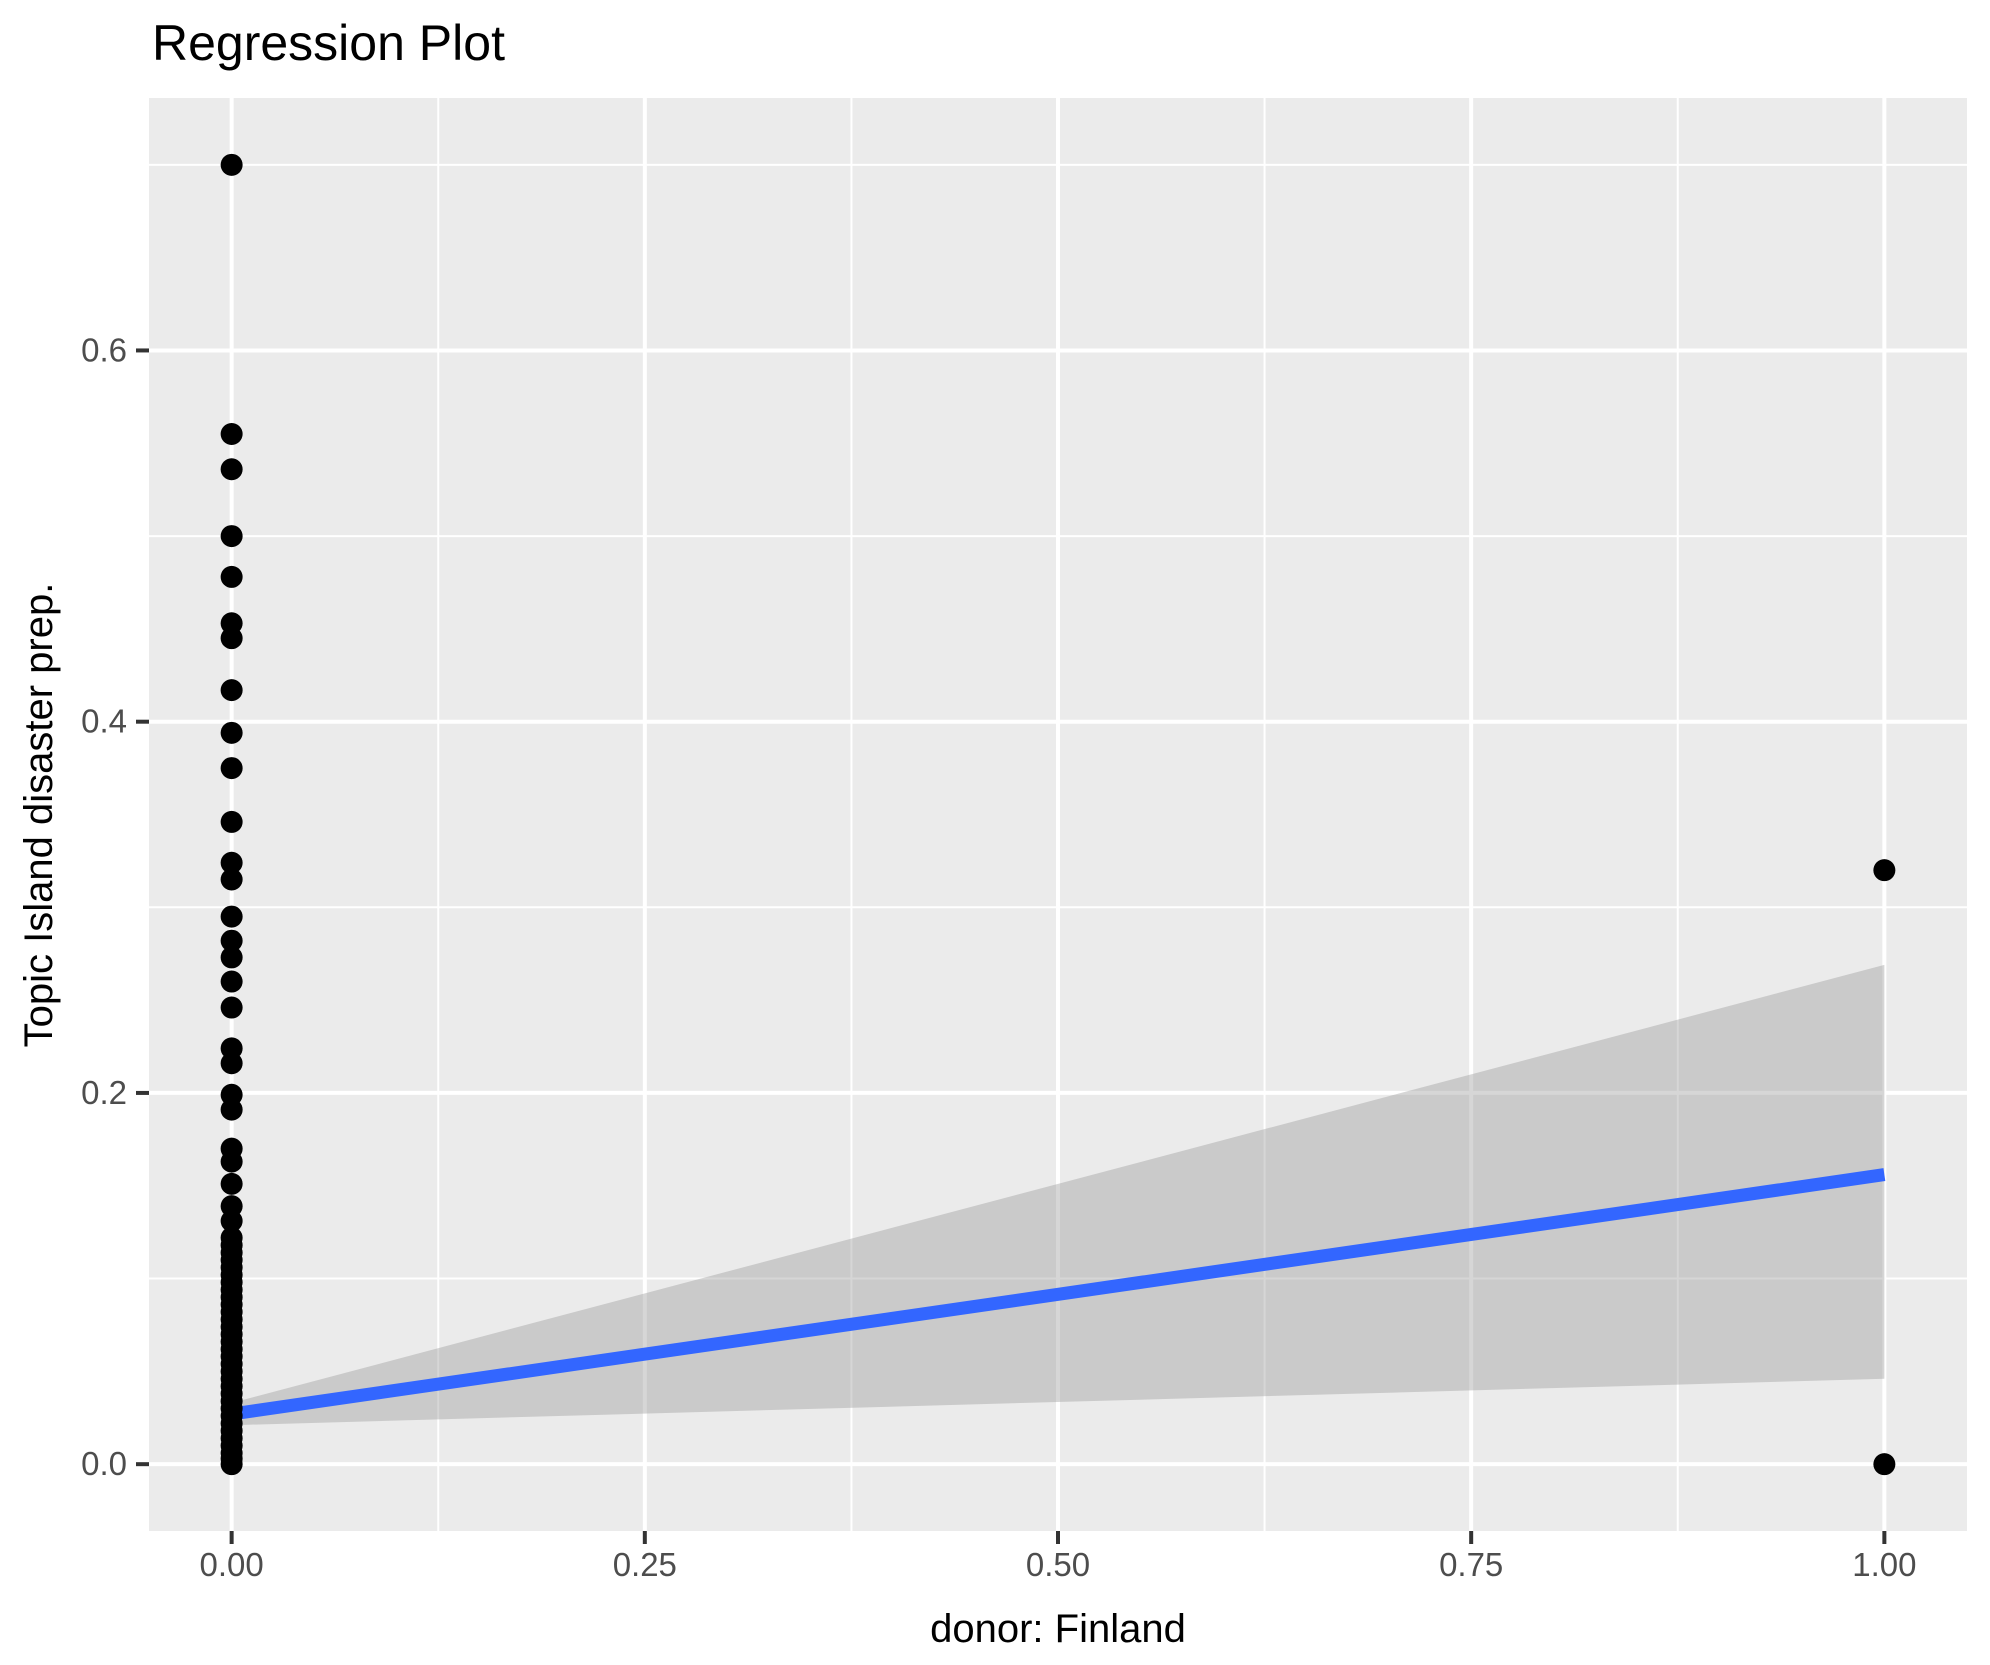 This screenshot has height=1665, width=1990. What do you see at coordinates (104, 349) in the screenshot?
I see `y-tick-label: 0.6` at bounding box center [104, 349].